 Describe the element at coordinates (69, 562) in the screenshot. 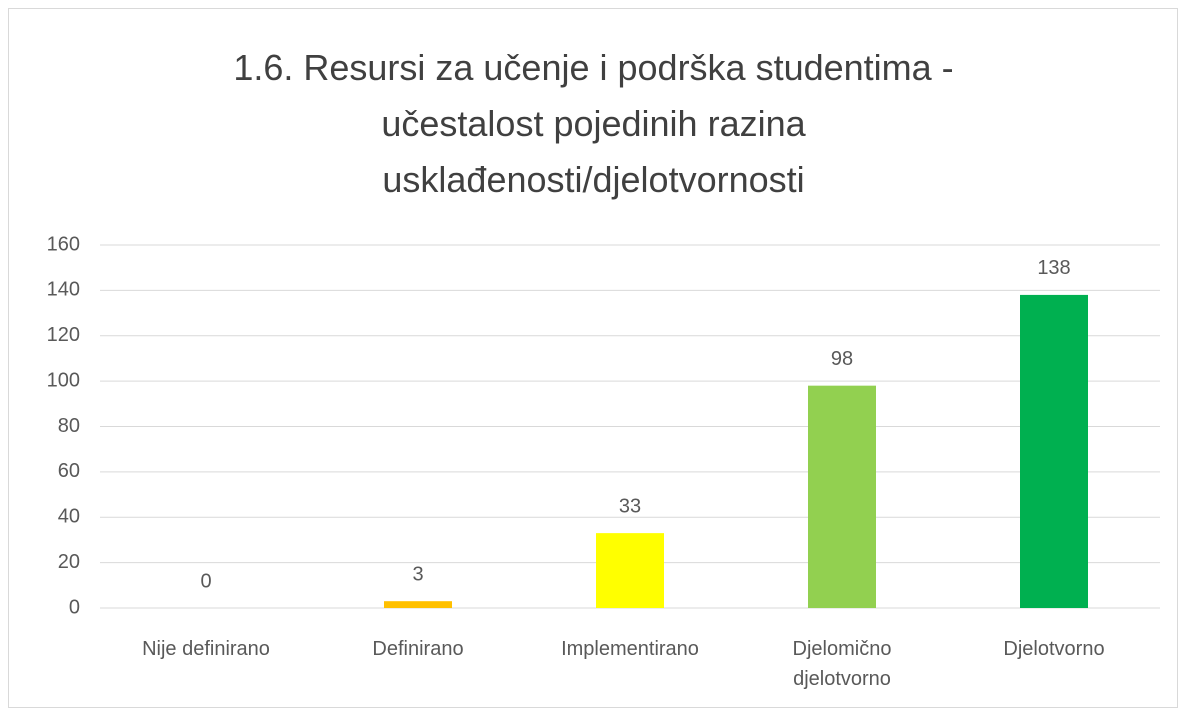

I see `y-tick-label: 20` at that location.